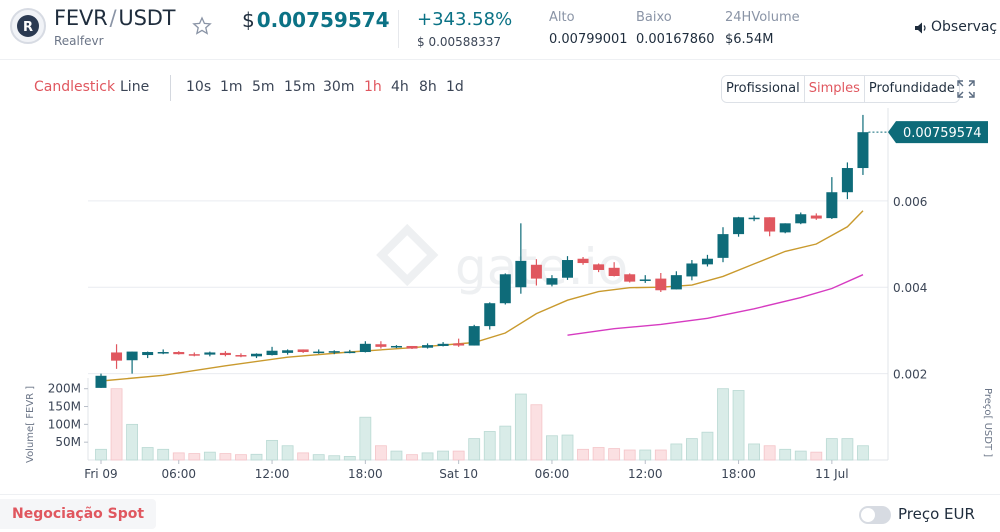 Image resolution: width=1000 pixels, height=532 pixels. Describe the element at coordinates (910, 288) in the screenshot. I see `price-tick-label: 0.004` at that location.